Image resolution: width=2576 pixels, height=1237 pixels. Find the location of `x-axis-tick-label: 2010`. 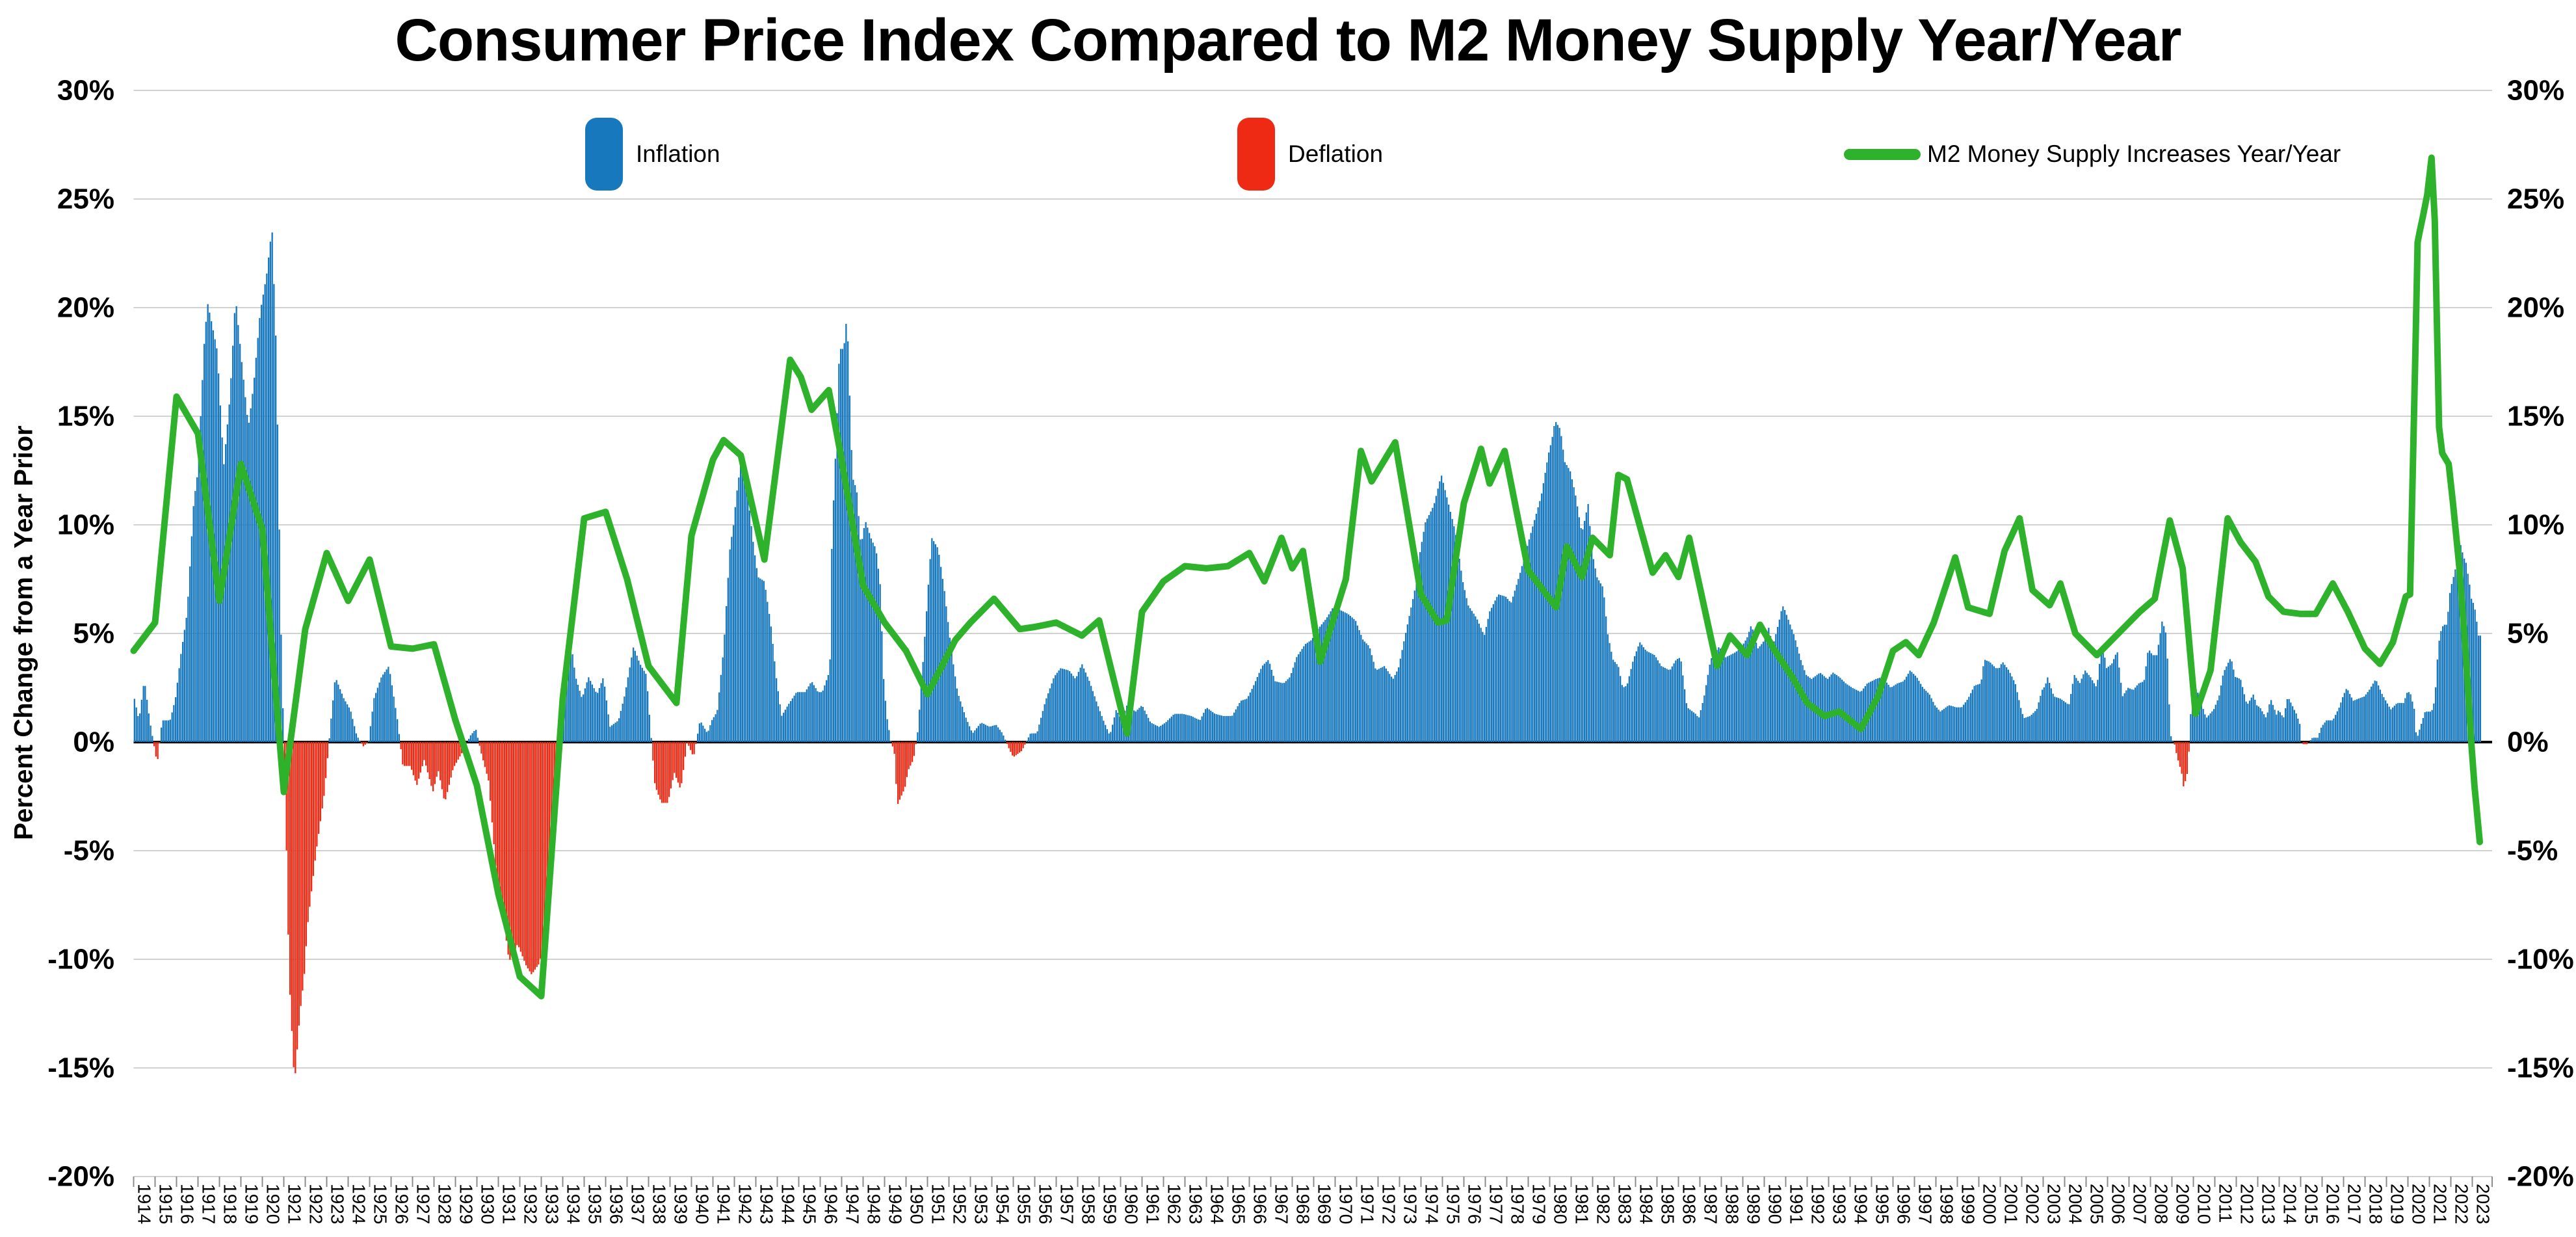

x-axis-tick-label: 2010 is located at coordinates (2204, 1204).